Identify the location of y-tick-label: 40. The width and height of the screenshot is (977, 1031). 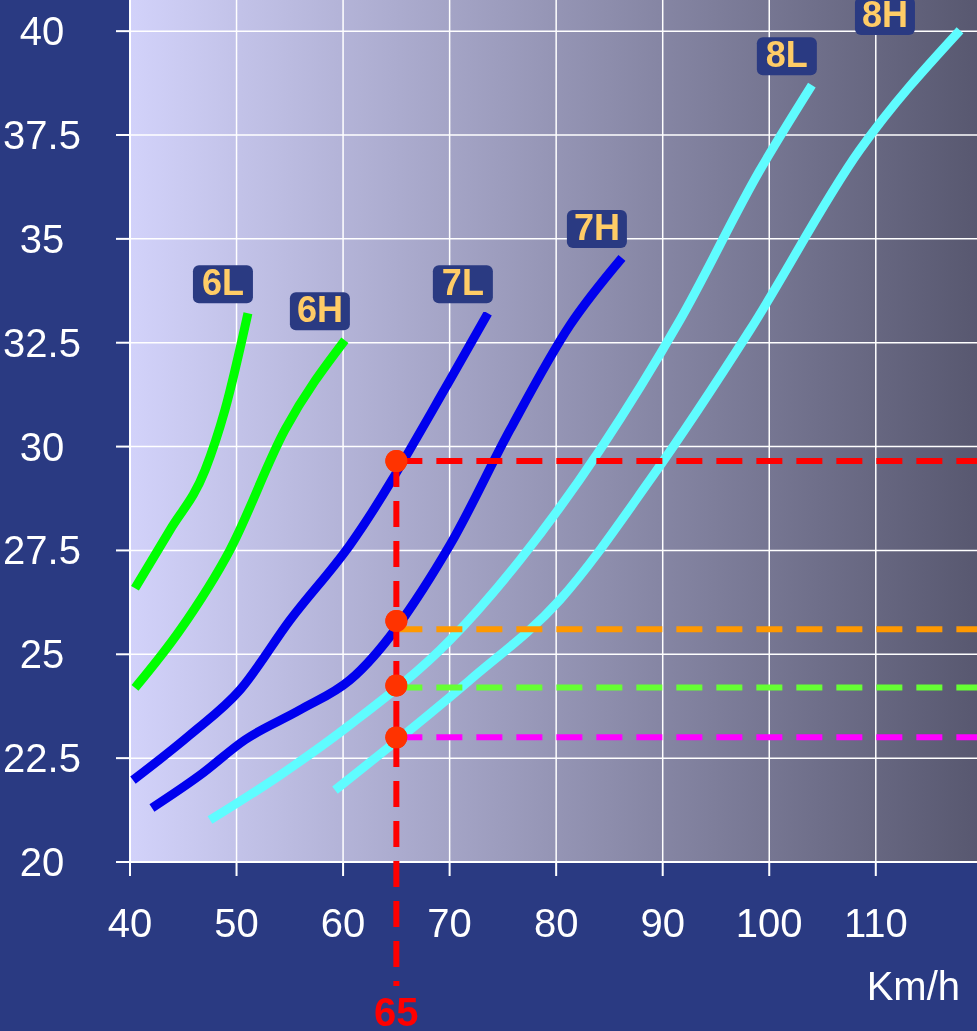
(42, 31).